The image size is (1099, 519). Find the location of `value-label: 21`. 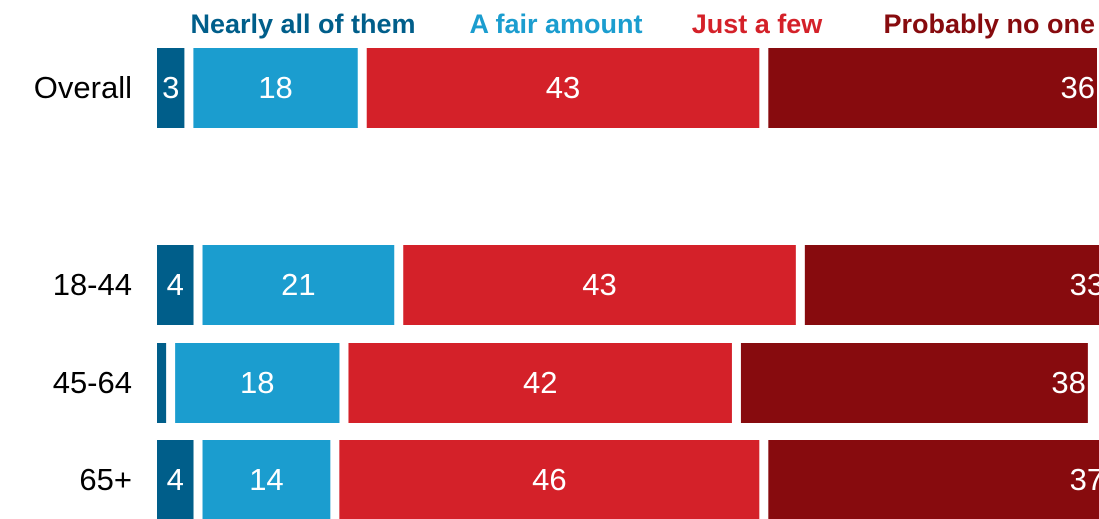

value-label: 21 is located at coordinates (298, 284).